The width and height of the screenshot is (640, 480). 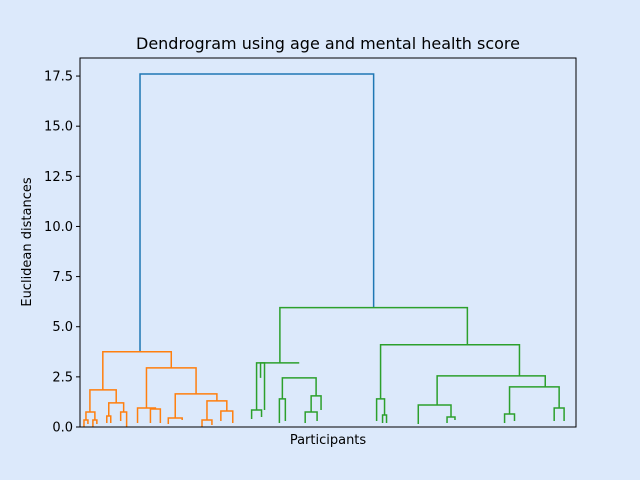 What do you see at coordinates (27, 241) in the screenshot?
I see `y-axis-label: Euclidean distances` at bounding box center [27, 241].